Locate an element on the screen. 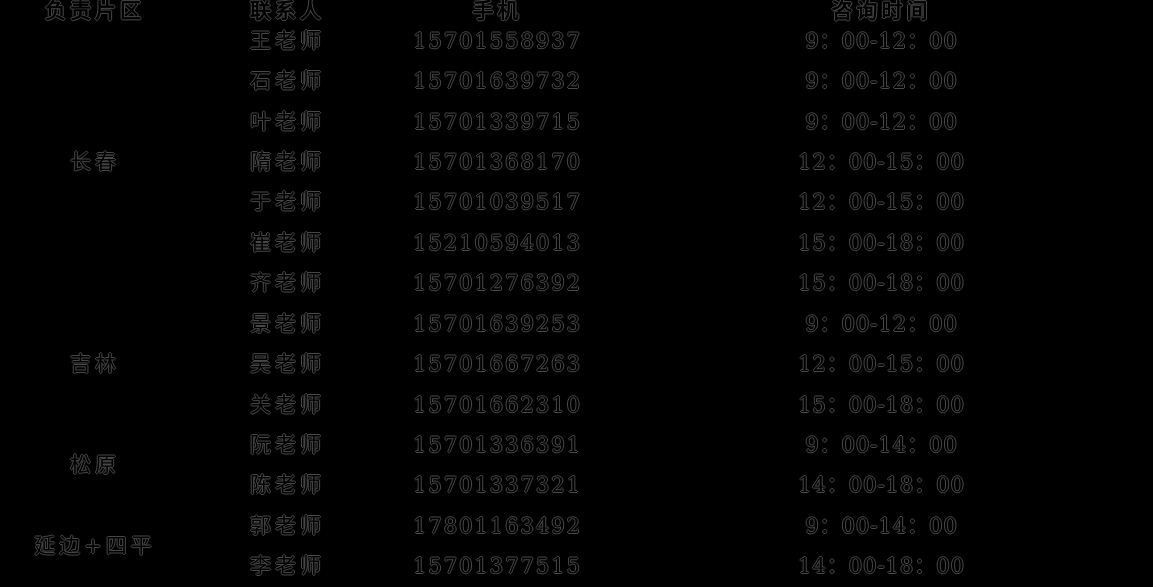 Image resolution: width=1153 pixels, height=587 pixels. contact-cell: 吴老师 is located at coordinates (287, 364).